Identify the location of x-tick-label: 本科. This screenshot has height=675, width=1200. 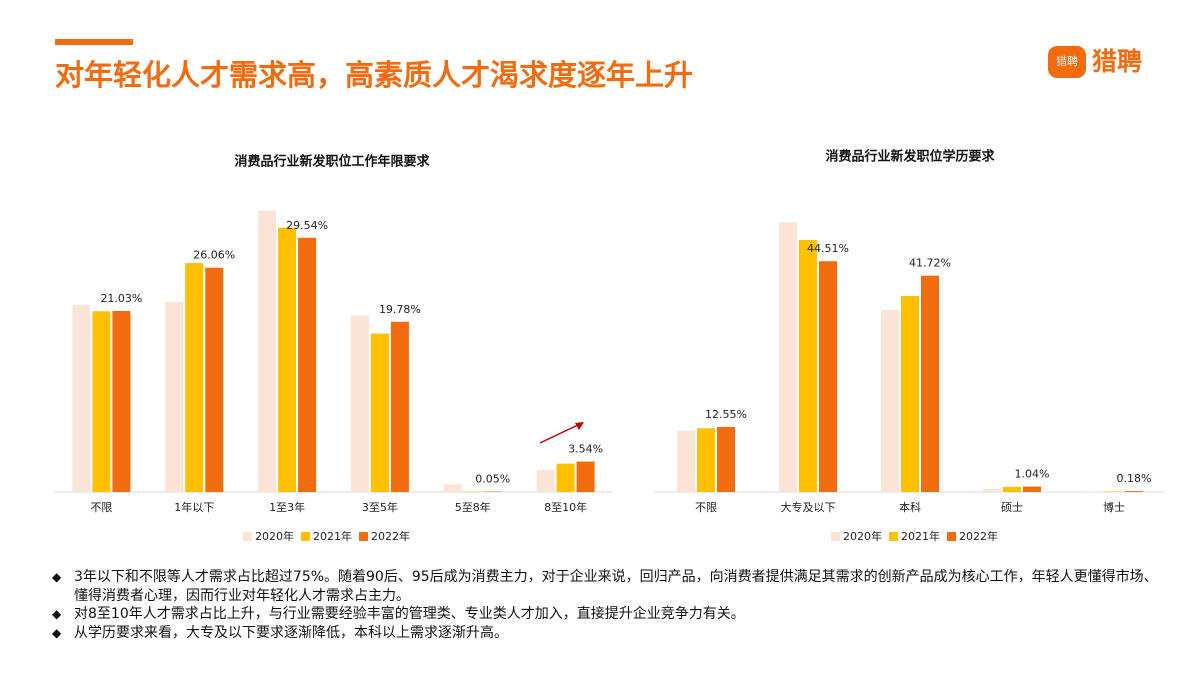
(910, 507).